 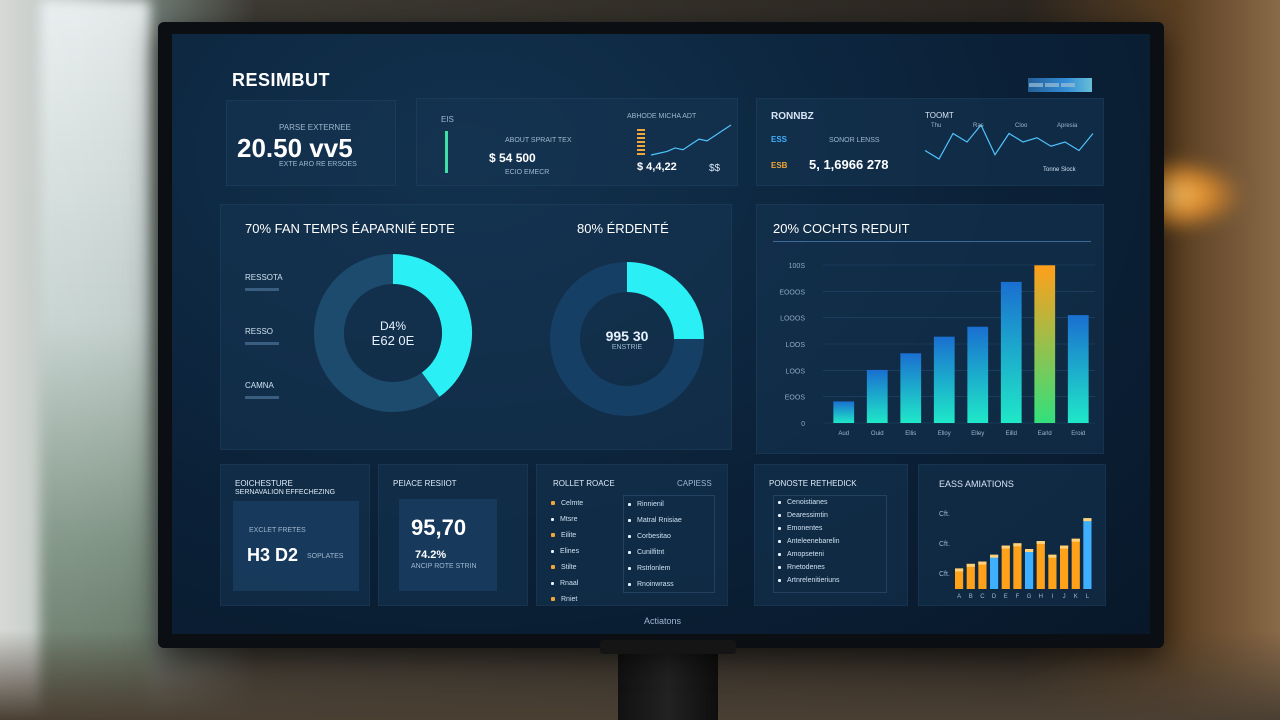 I want to click on list-item: Anteleenebarelin, so click(x=832, y=541).